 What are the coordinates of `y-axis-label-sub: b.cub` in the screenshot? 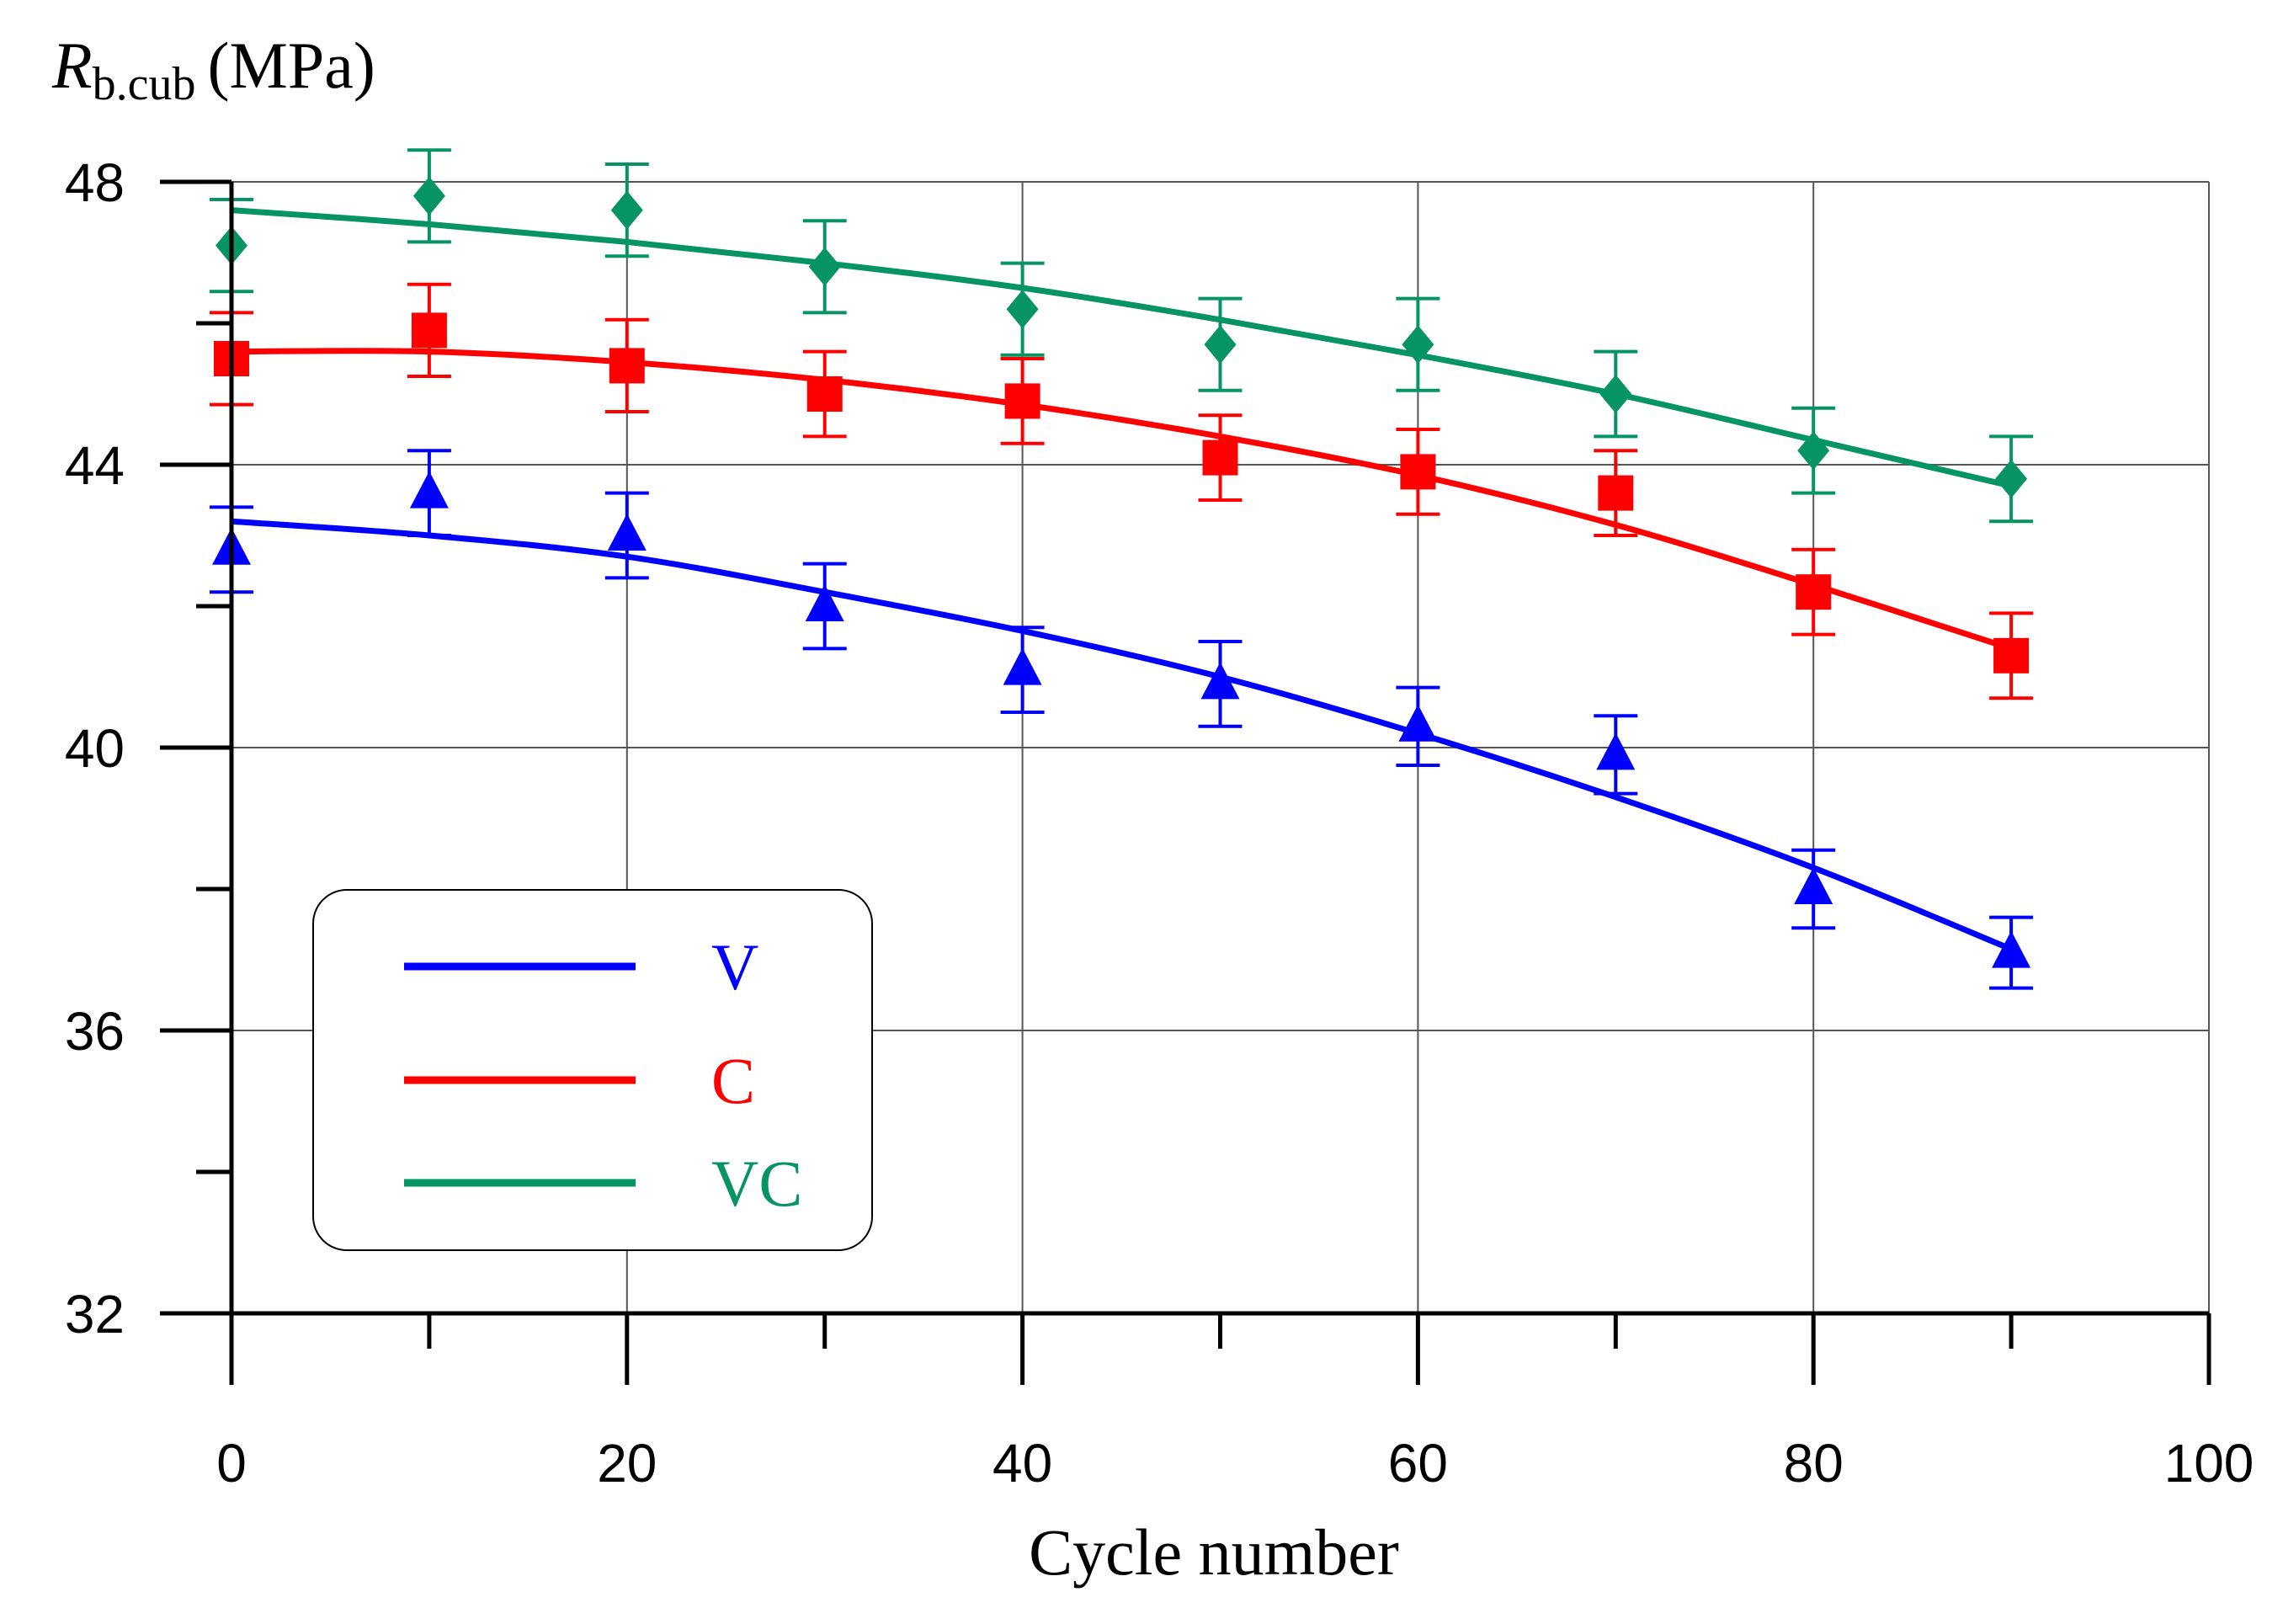 It's located at (144, 84).